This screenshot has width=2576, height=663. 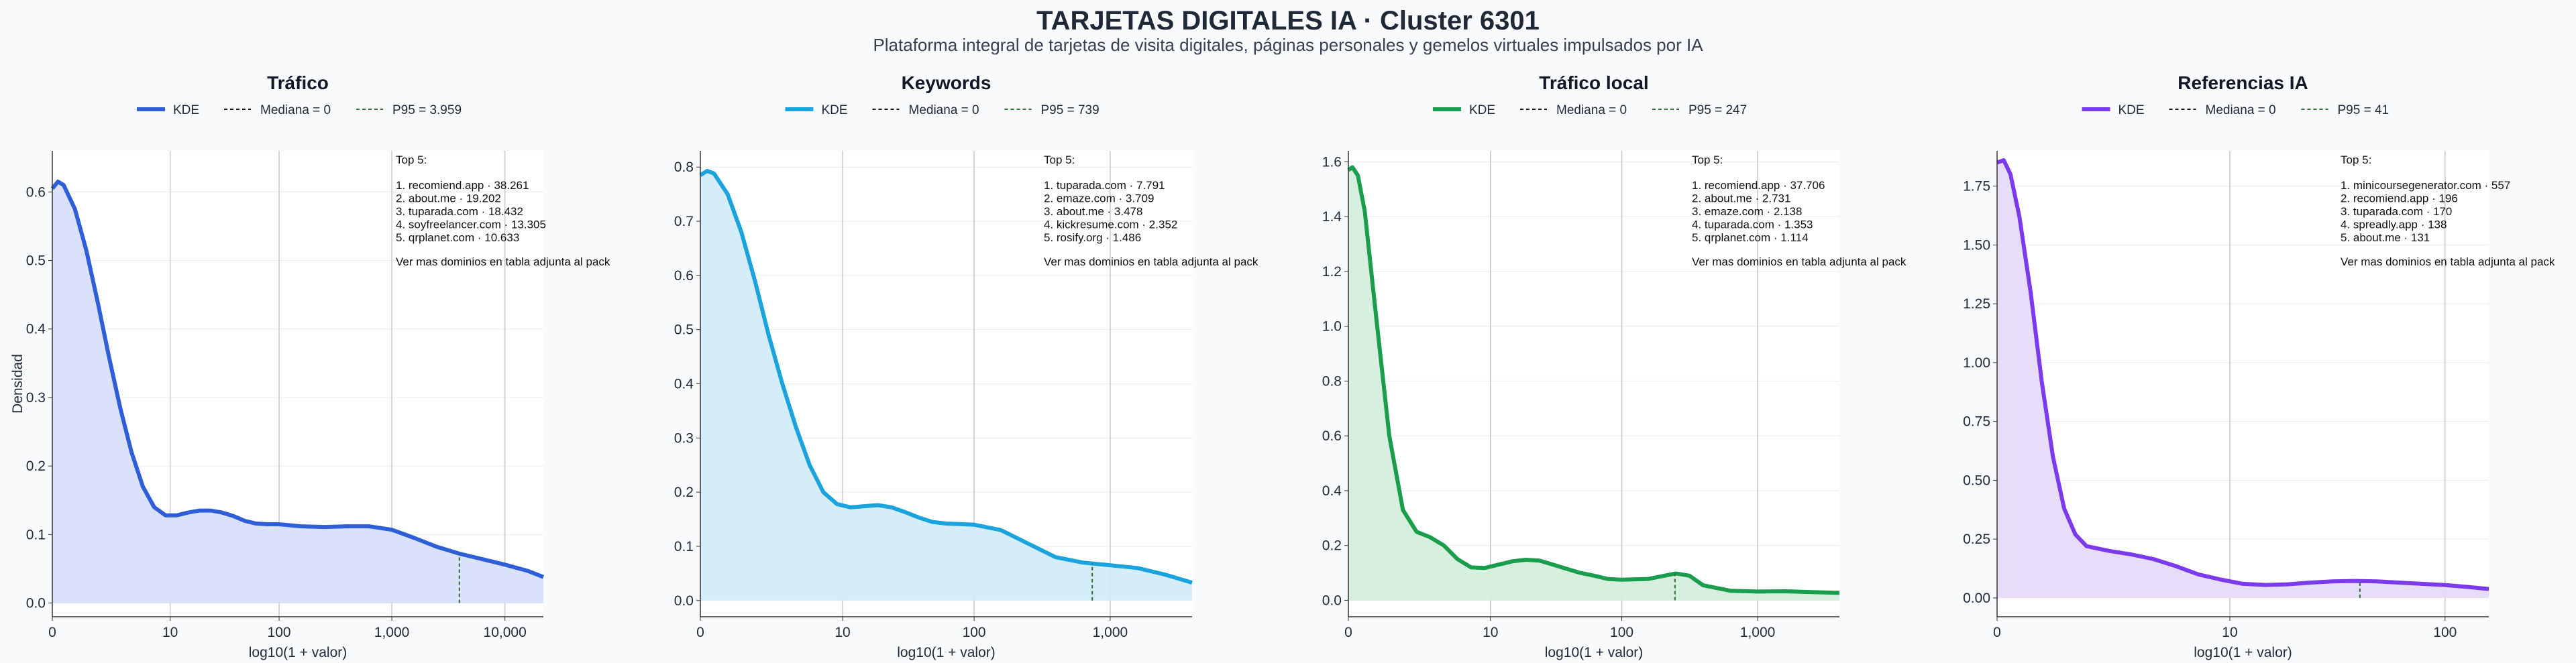 What do you see at coordinates (2243, 82) in the screenshot?
I see `panel-title: Referencias IA` at bounding box center [2243, 82].